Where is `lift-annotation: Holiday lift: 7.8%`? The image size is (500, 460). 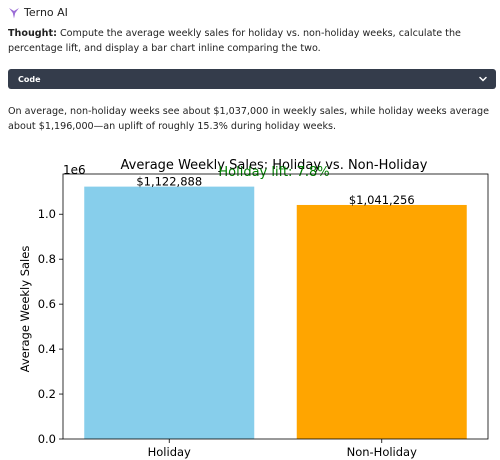
lift-annotation: Holiday lift: 7.8% is located at coordinates (273, 172).